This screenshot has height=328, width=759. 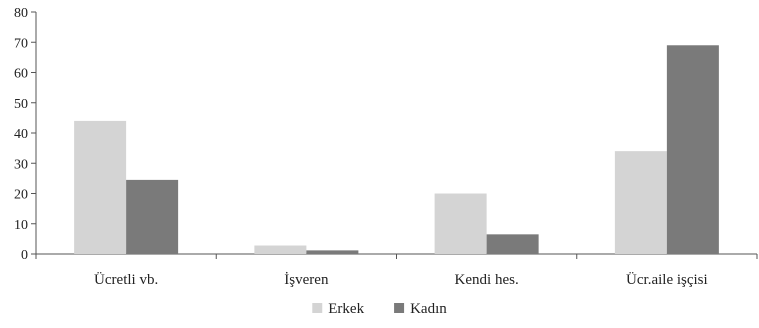 I want to click on y-tick-label: 50, so click(x=21, y=104).